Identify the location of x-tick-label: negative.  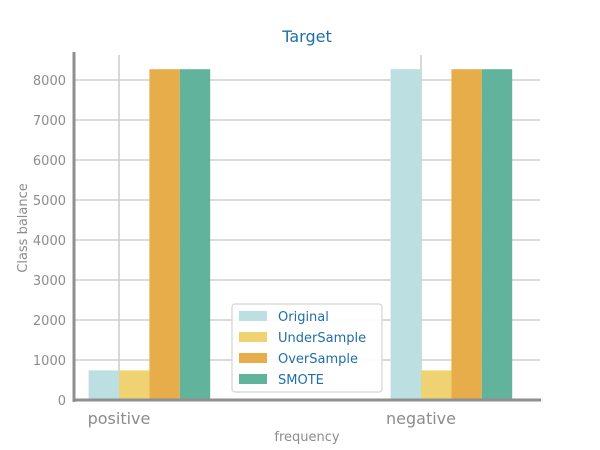
(421, 418).